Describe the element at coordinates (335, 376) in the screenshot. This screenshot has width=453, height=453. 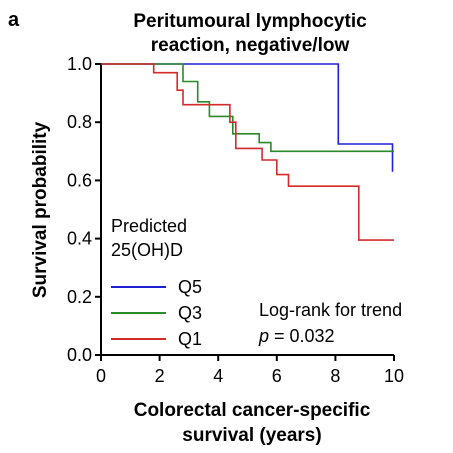
I see `x-tick-label: 8` at that location.